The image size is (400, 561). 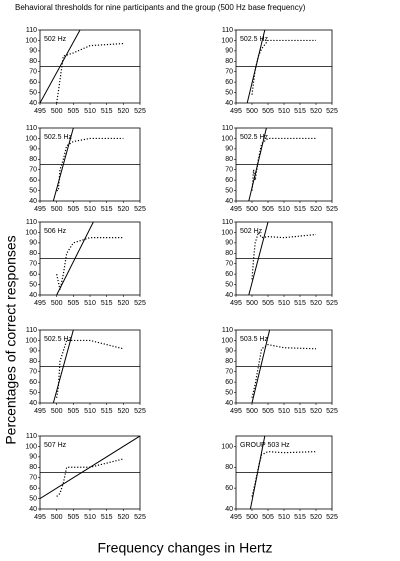 What do you see at coordinates (55, 445) in the screenshot?
I see `panel-label: 507 Hz` at bounding box center [55, 445].